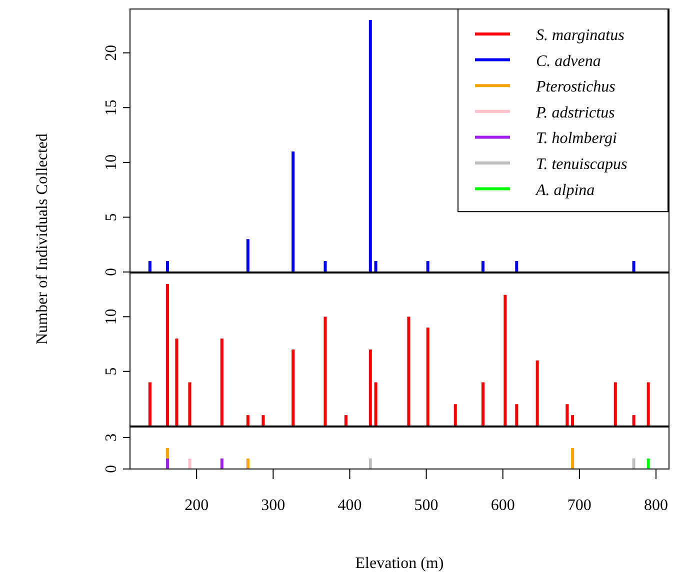 The width and height of the screenshot is (673, 575). Describe the element at coordinates (42, 239) in the screenshot. I see `y-axis-title: Number of Individuals Collected` at that location.